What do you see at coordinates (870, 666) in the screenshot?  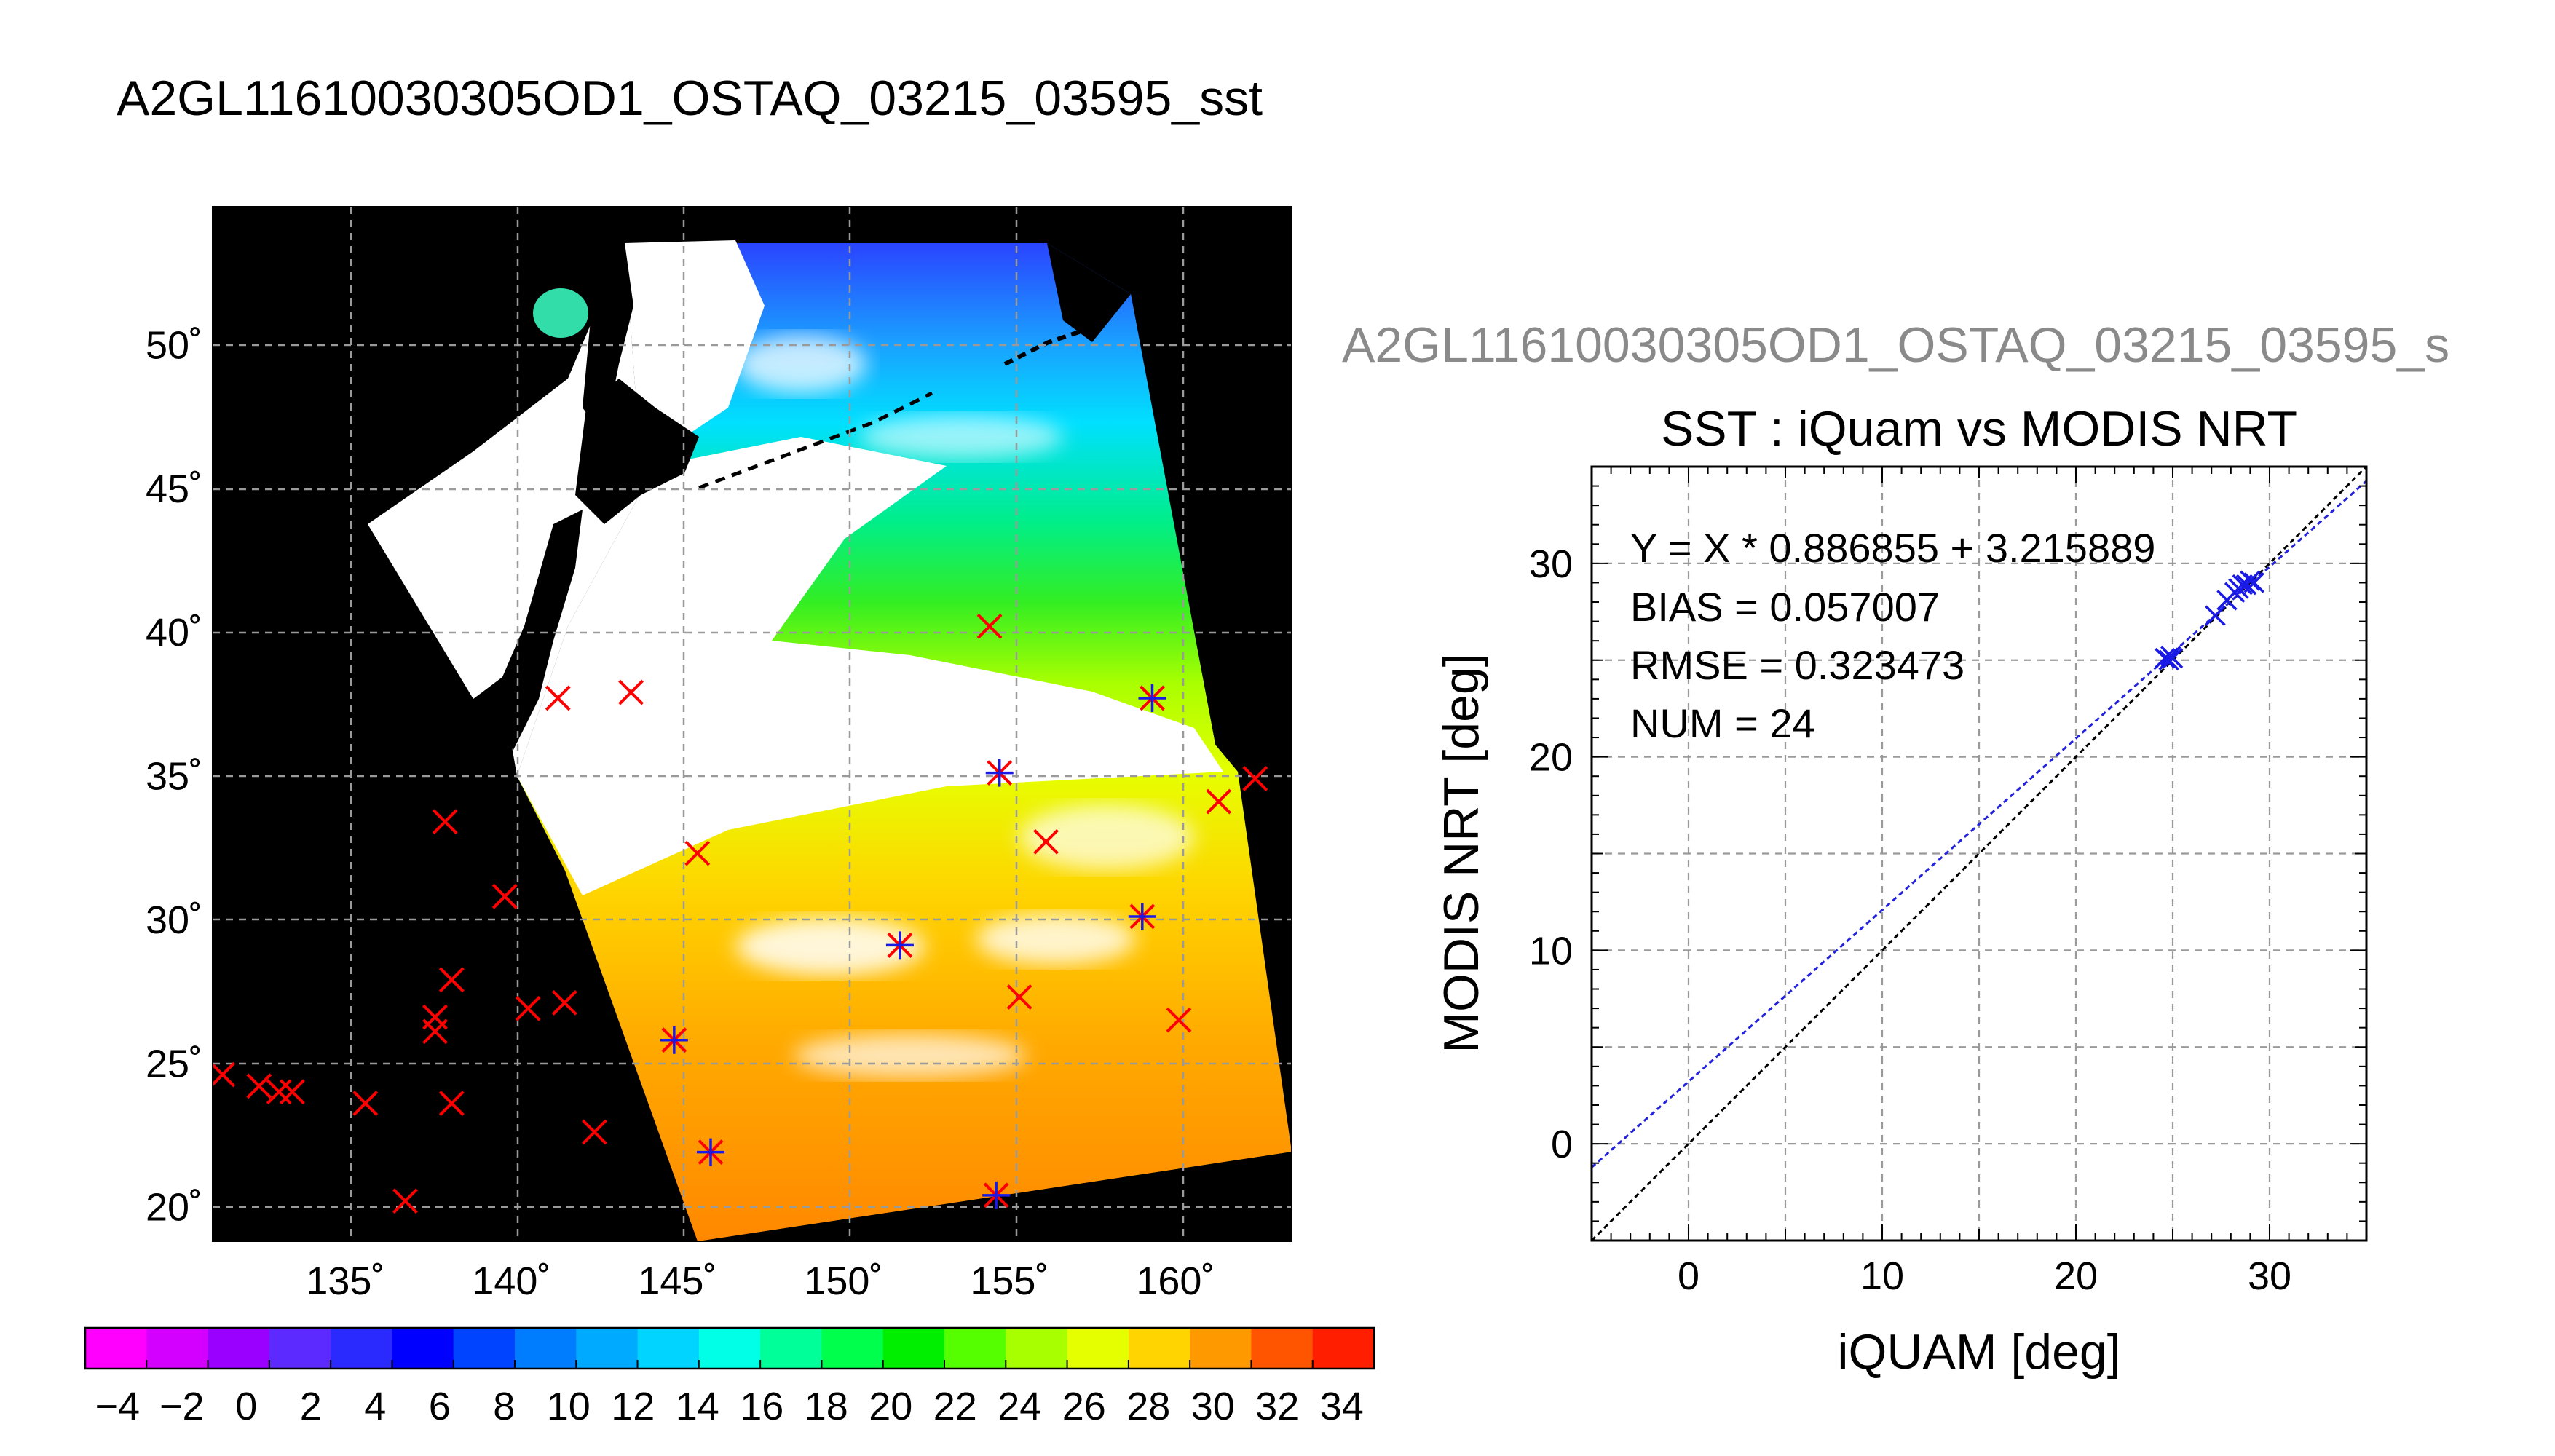 I see `cloud-band` at bounding box center [870, 666].